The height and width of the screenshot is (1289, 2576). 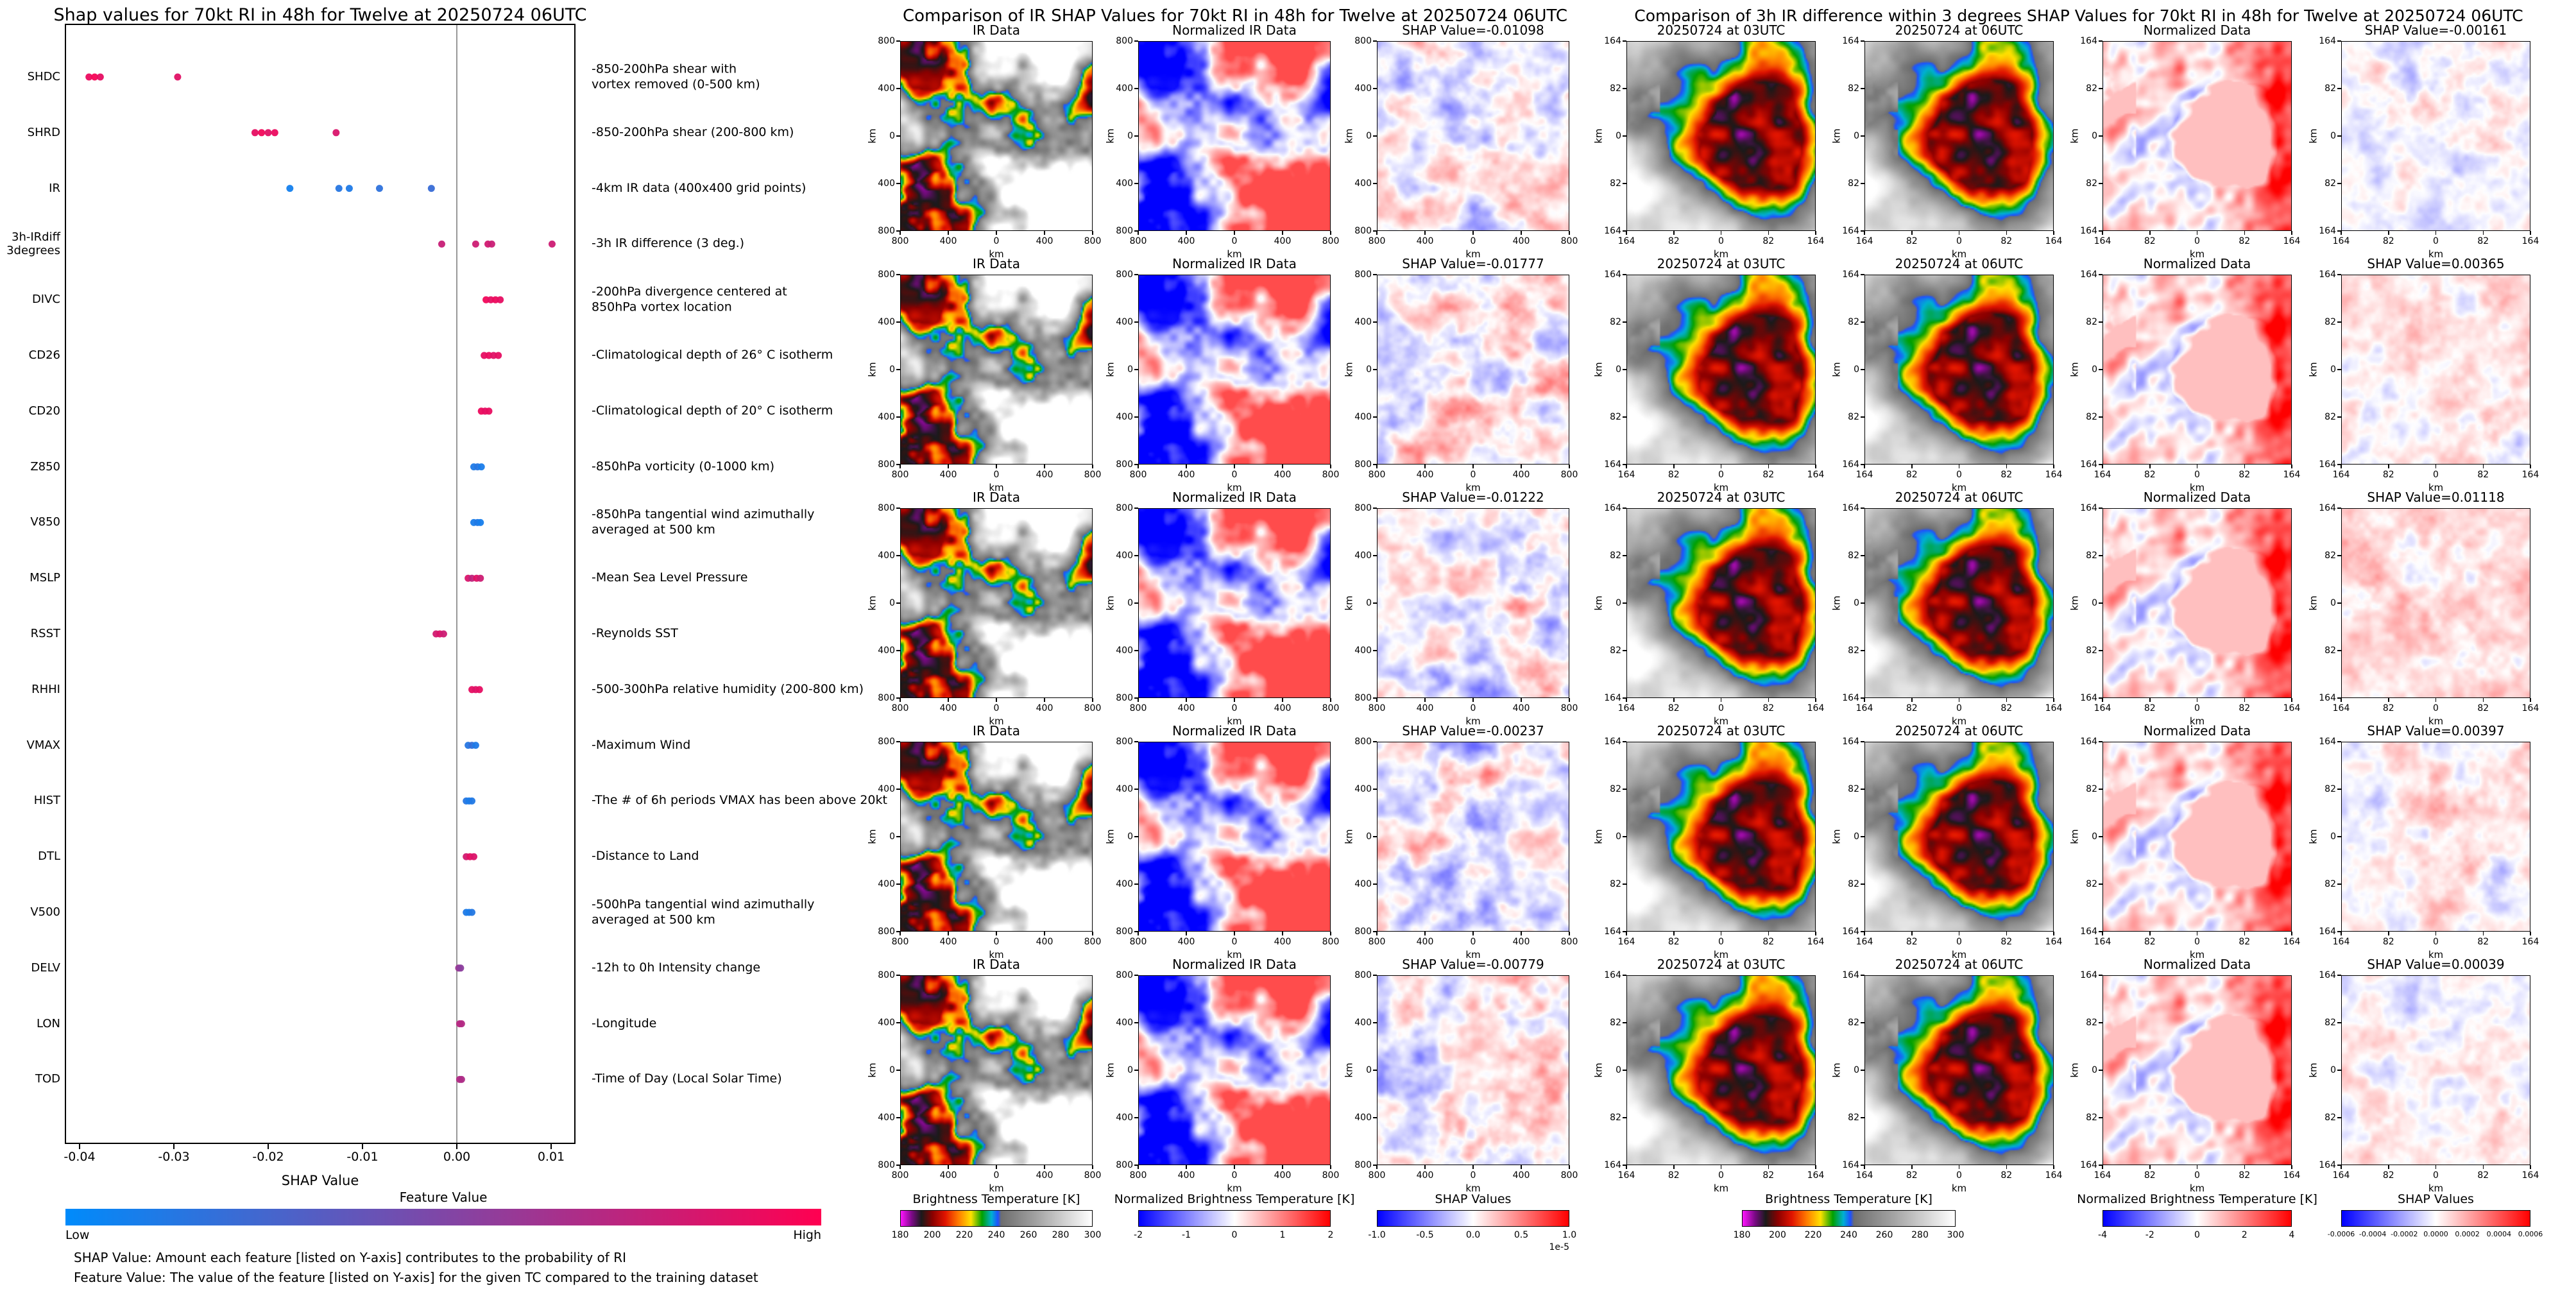 What do you see at coordinates (932, 1235) in the screenshot?
I see `colorbar-tick-label: 200` at bounding box center [932, 1235].